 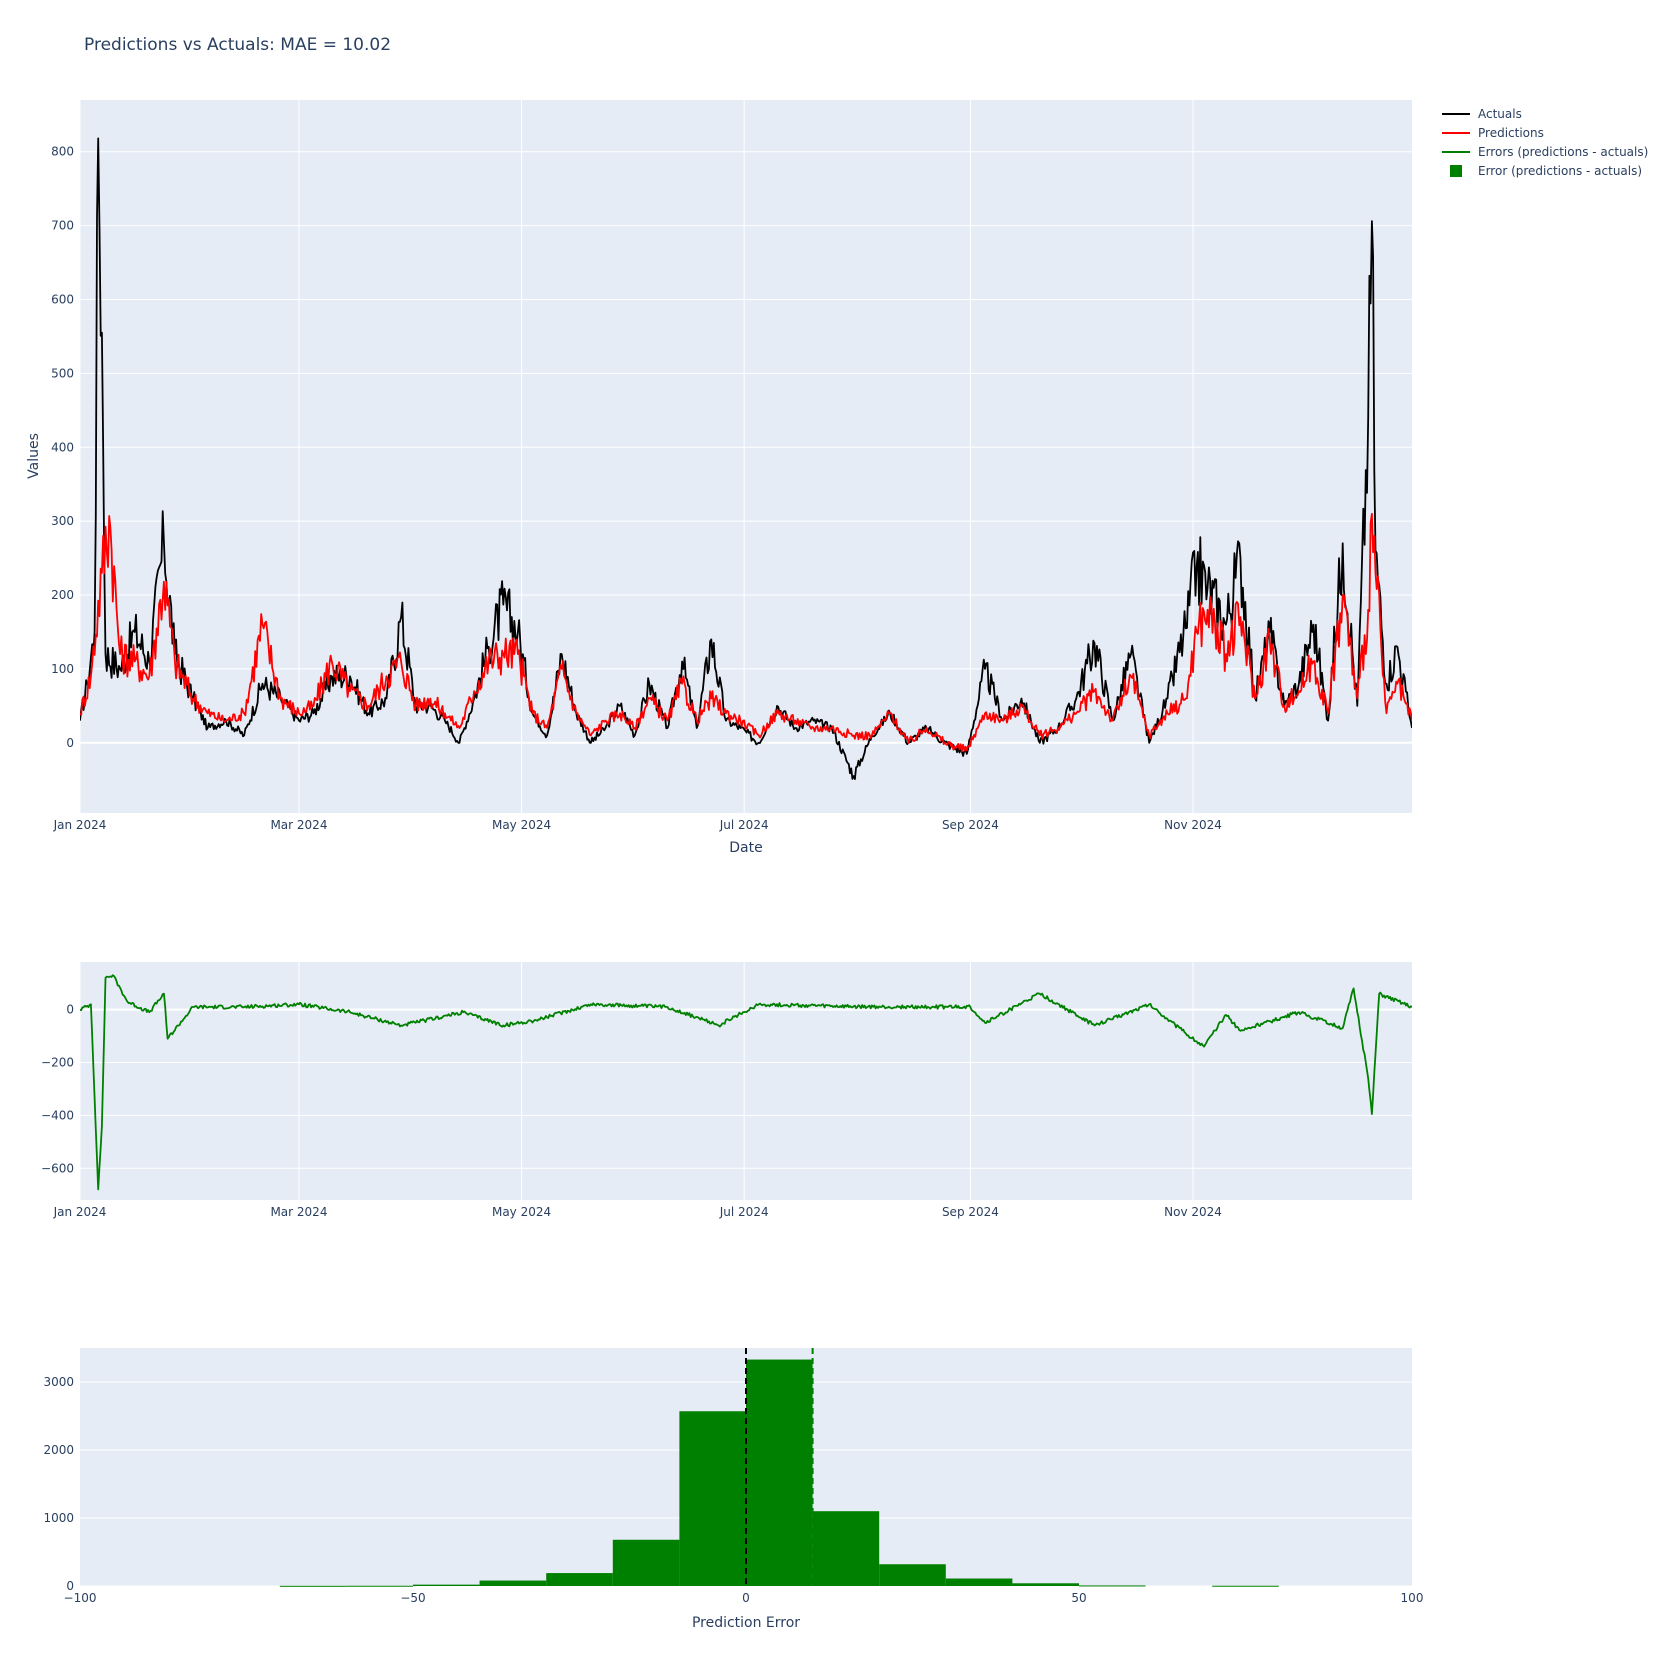 I want to click on series-layer-middle, so click(x=746, y=1082).